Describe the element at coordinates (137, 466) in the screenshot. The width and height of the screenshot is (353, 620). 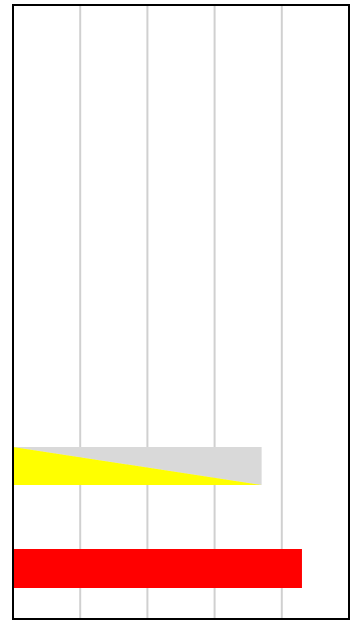
I see `bar-1-lower-segment` at that location.